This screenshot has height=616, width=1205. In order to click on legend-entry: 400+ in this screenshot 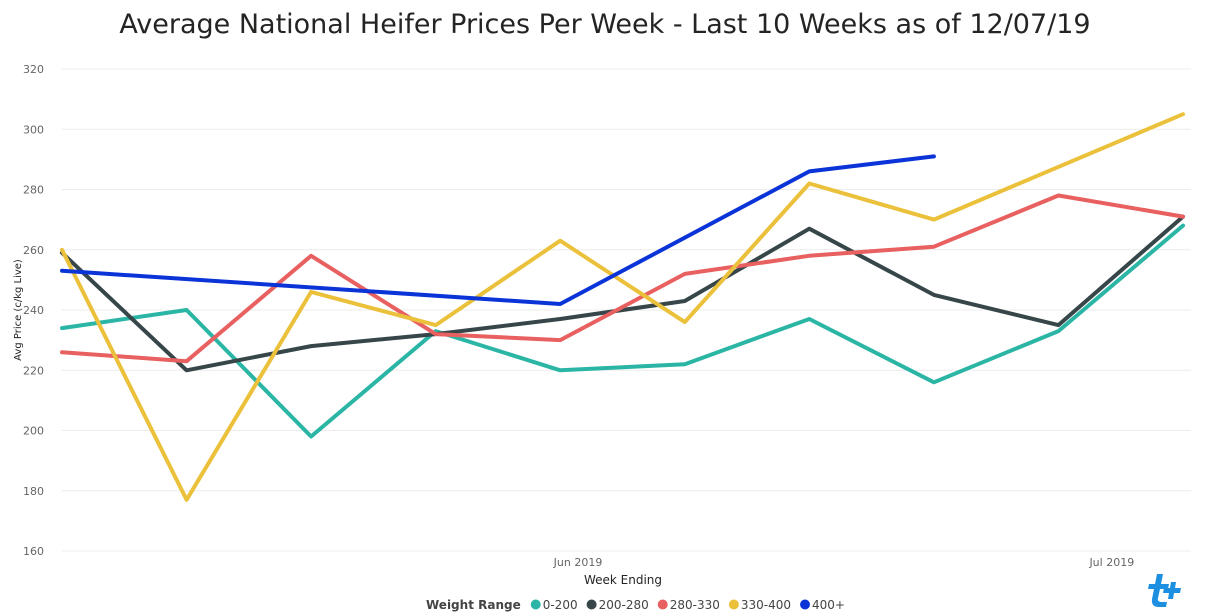, I will do `click(828, 605)`.